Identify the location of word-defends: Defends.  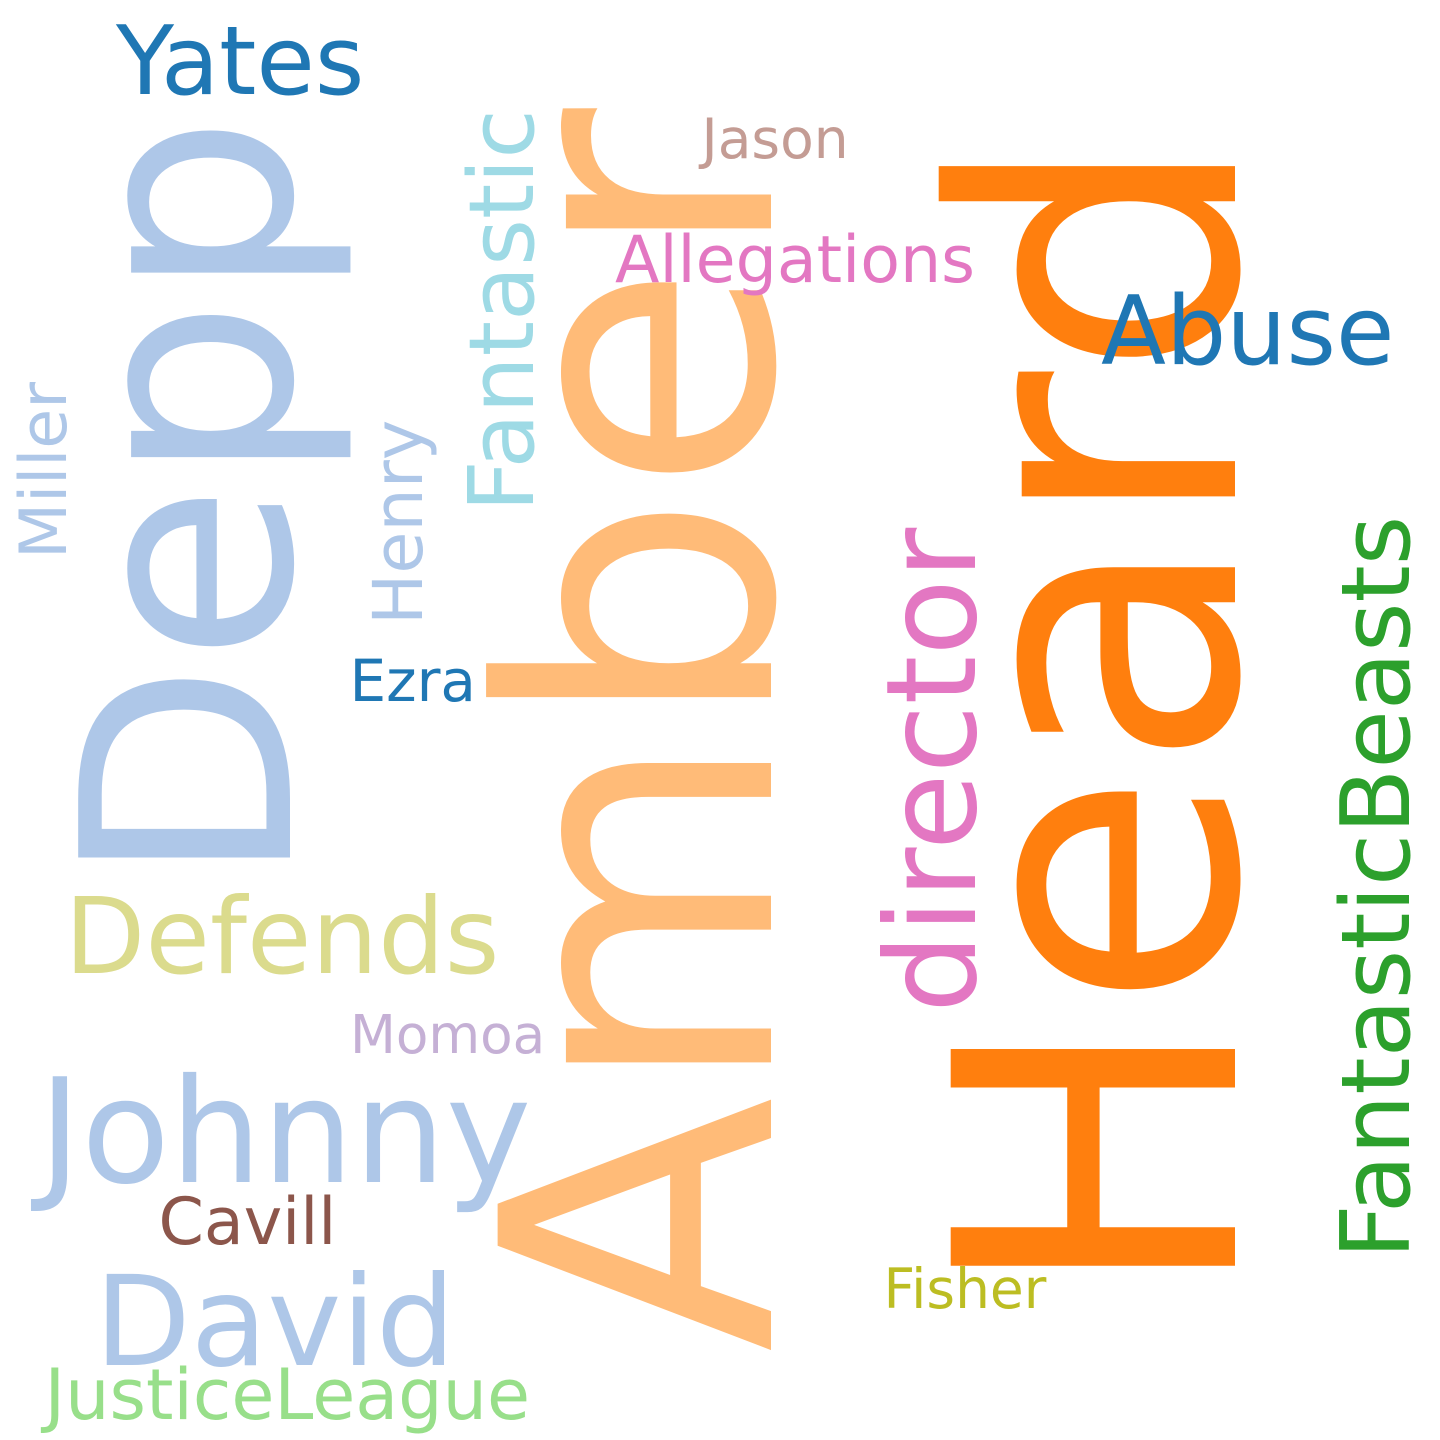
(282, 937).